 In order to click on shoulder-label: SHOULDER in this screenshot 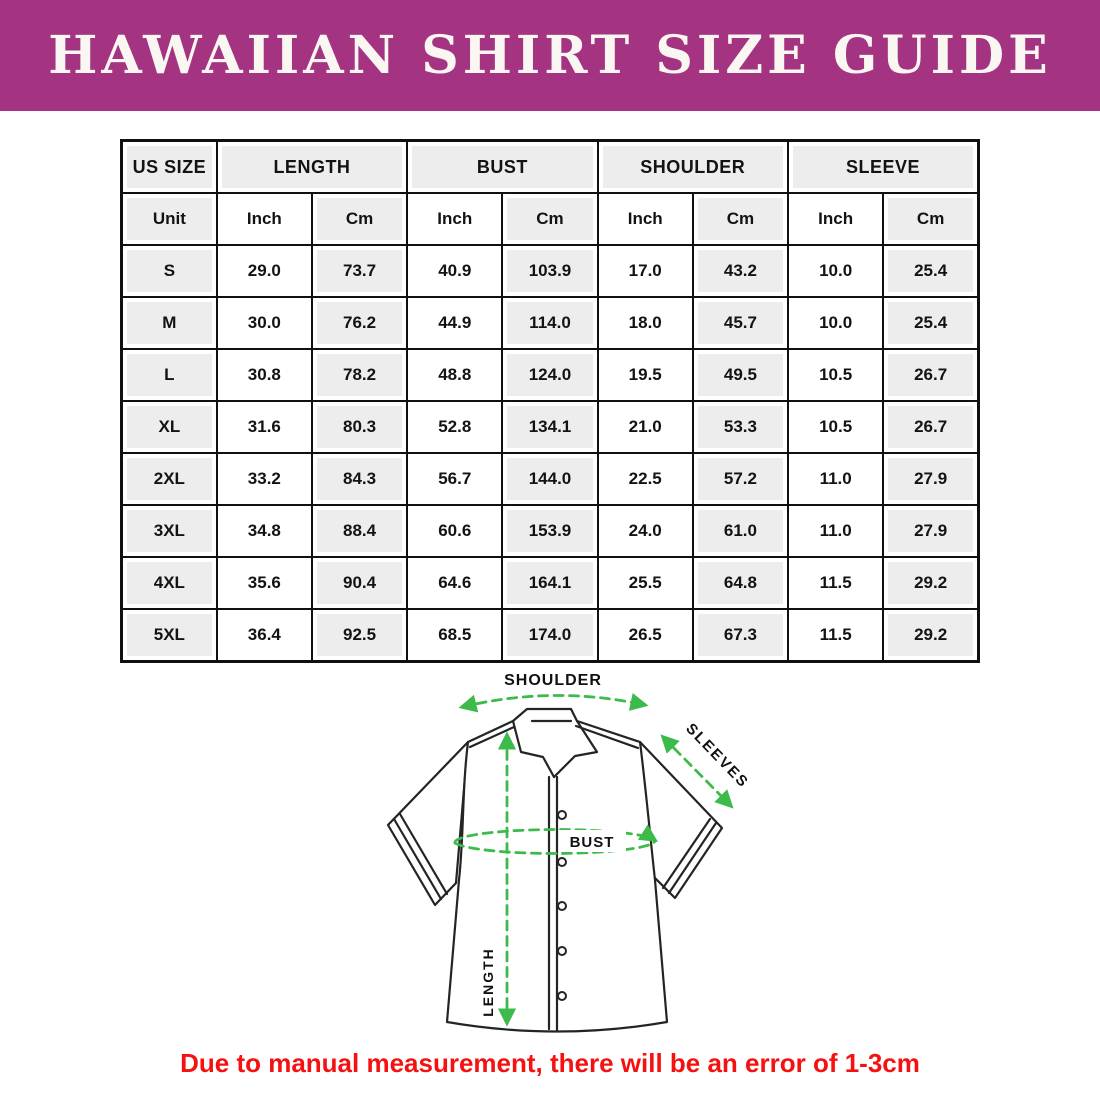, I will do `click(553, 680)`.